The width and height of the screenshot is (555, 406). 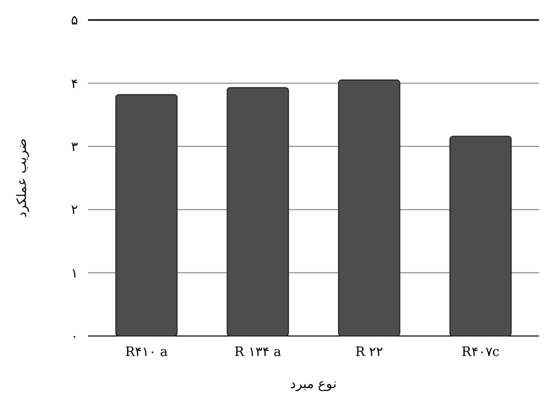 I want to click on x-tick-label: R ۲۲, so click(x=369, y=352).